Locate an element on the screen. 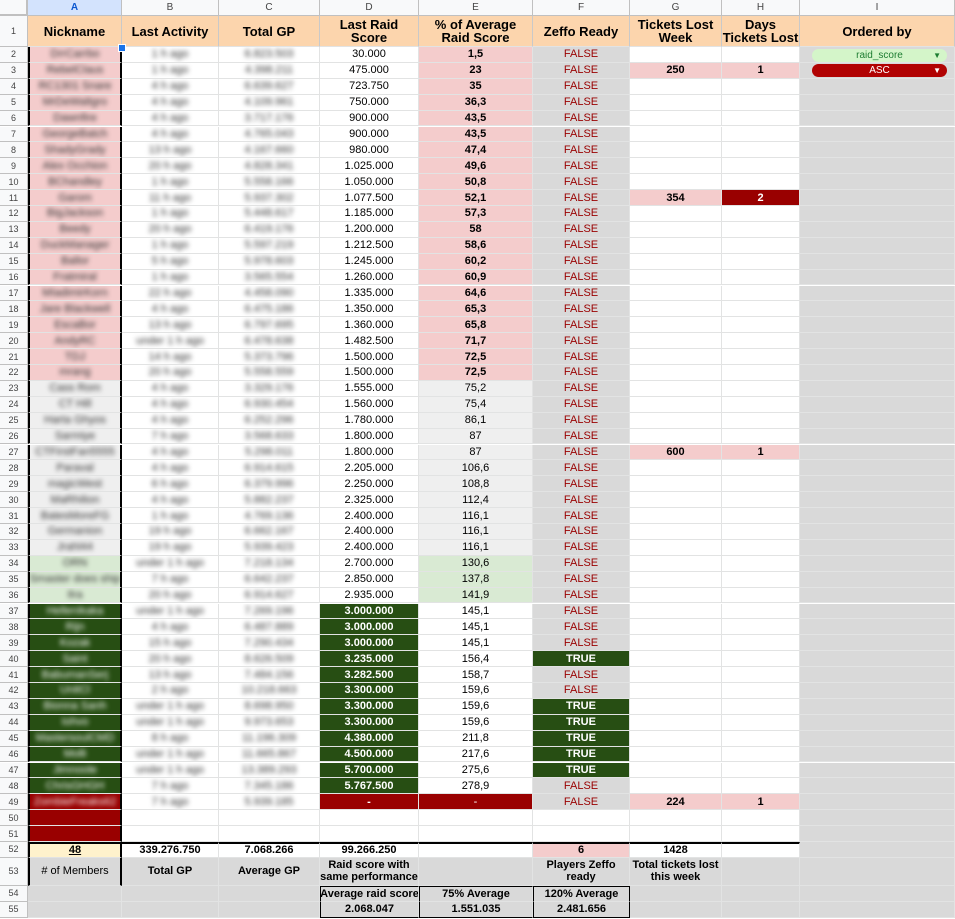 This screenshot has width=955, height=919. raid-score-cell: 2.700.000 is located at coordinates (369, 563).